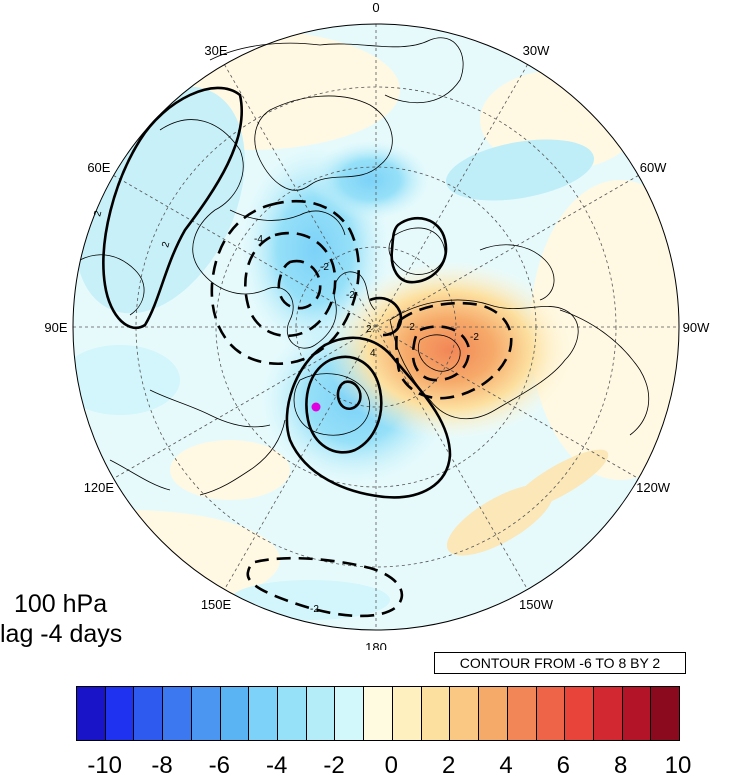 Image resolution: width=733 pixels, height=782 pixels. What do you see at coordinates (299, 284) in the screenshot?
I see `contour-negative-siberia-inner` at bounding box center [299, 284].